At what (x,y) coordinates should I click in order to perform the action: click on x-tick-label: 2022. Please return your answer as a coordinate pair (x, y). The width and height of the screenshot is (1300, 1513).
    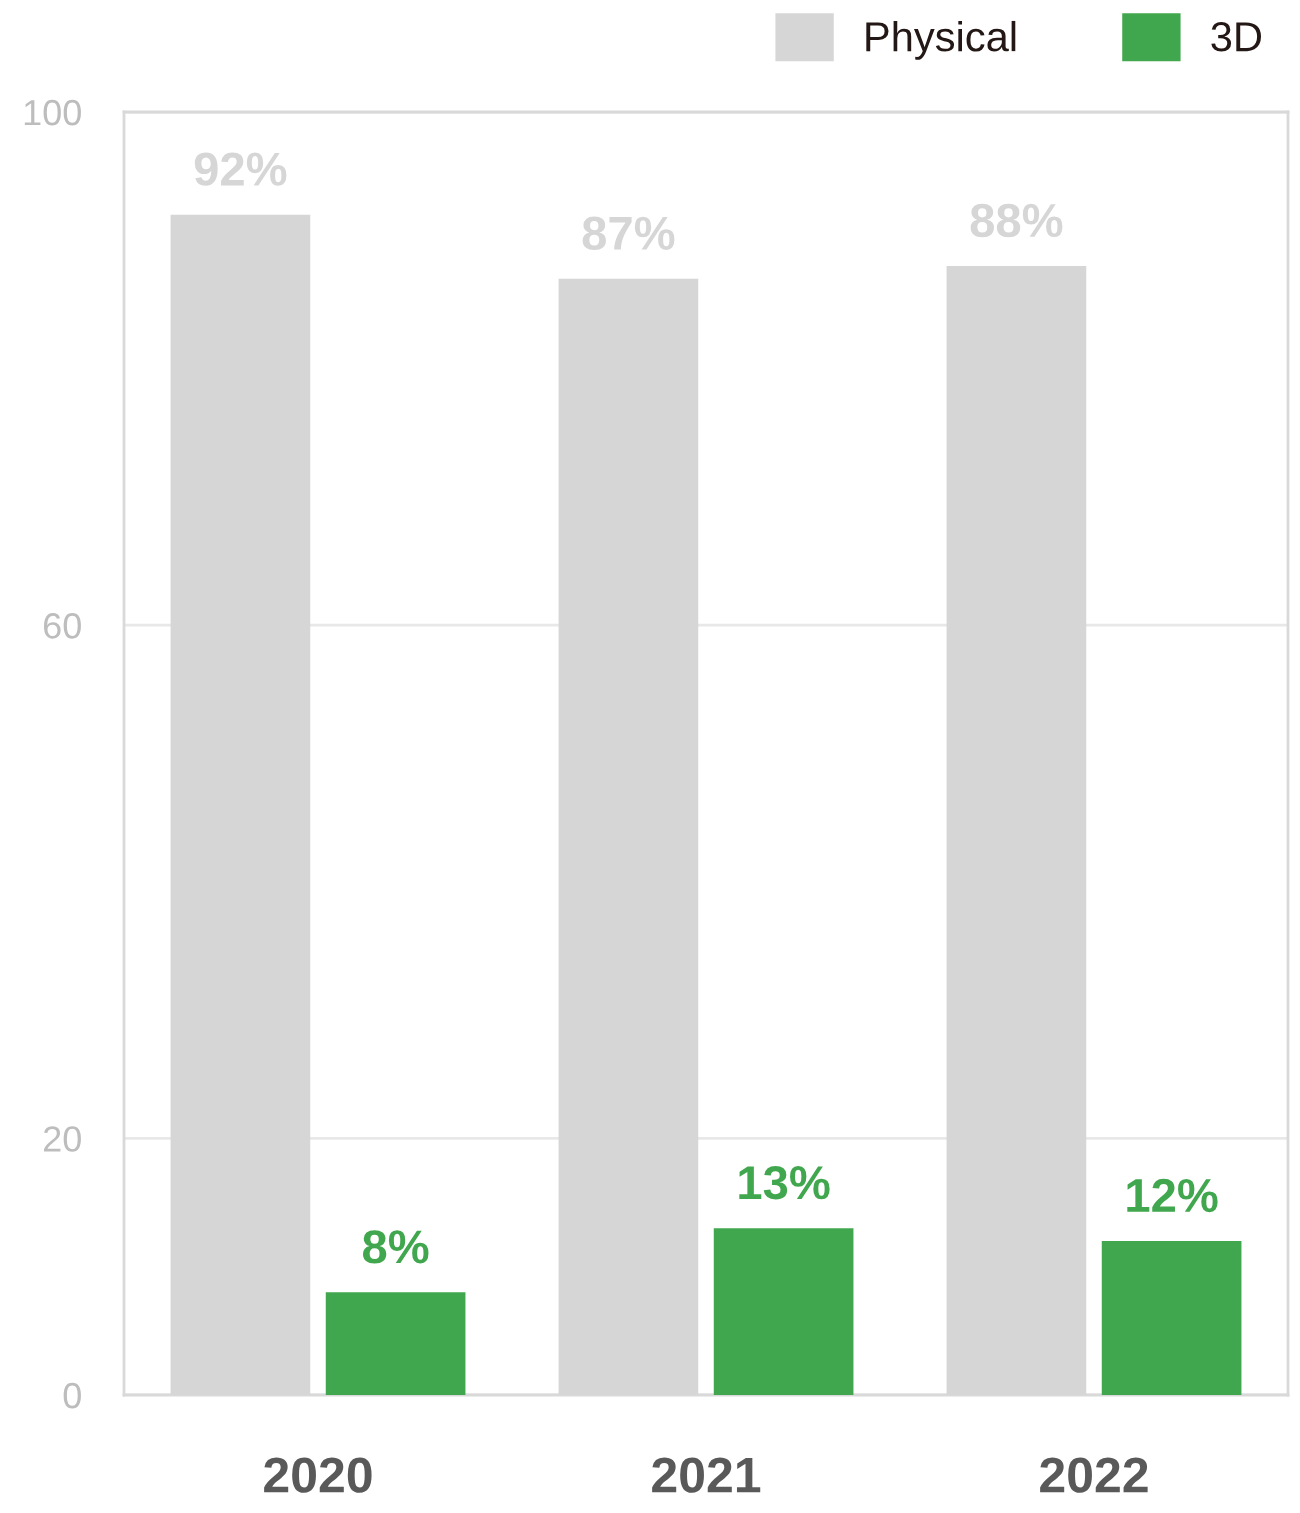
    Looking at the image, I should click on (1094, 1475).